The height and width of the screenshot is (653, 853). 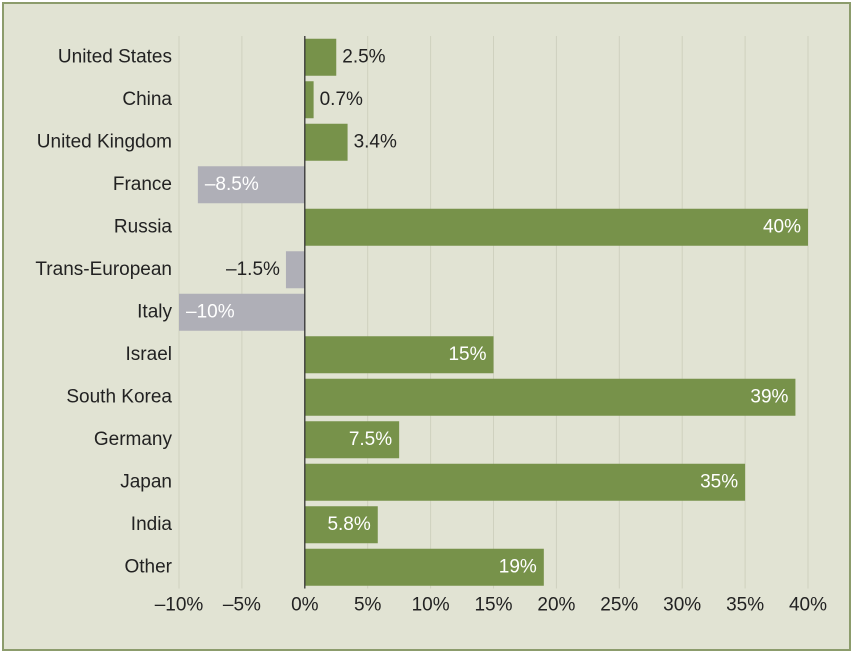 I want to click on value-label: 2.5%, so click(x=363, y=56).